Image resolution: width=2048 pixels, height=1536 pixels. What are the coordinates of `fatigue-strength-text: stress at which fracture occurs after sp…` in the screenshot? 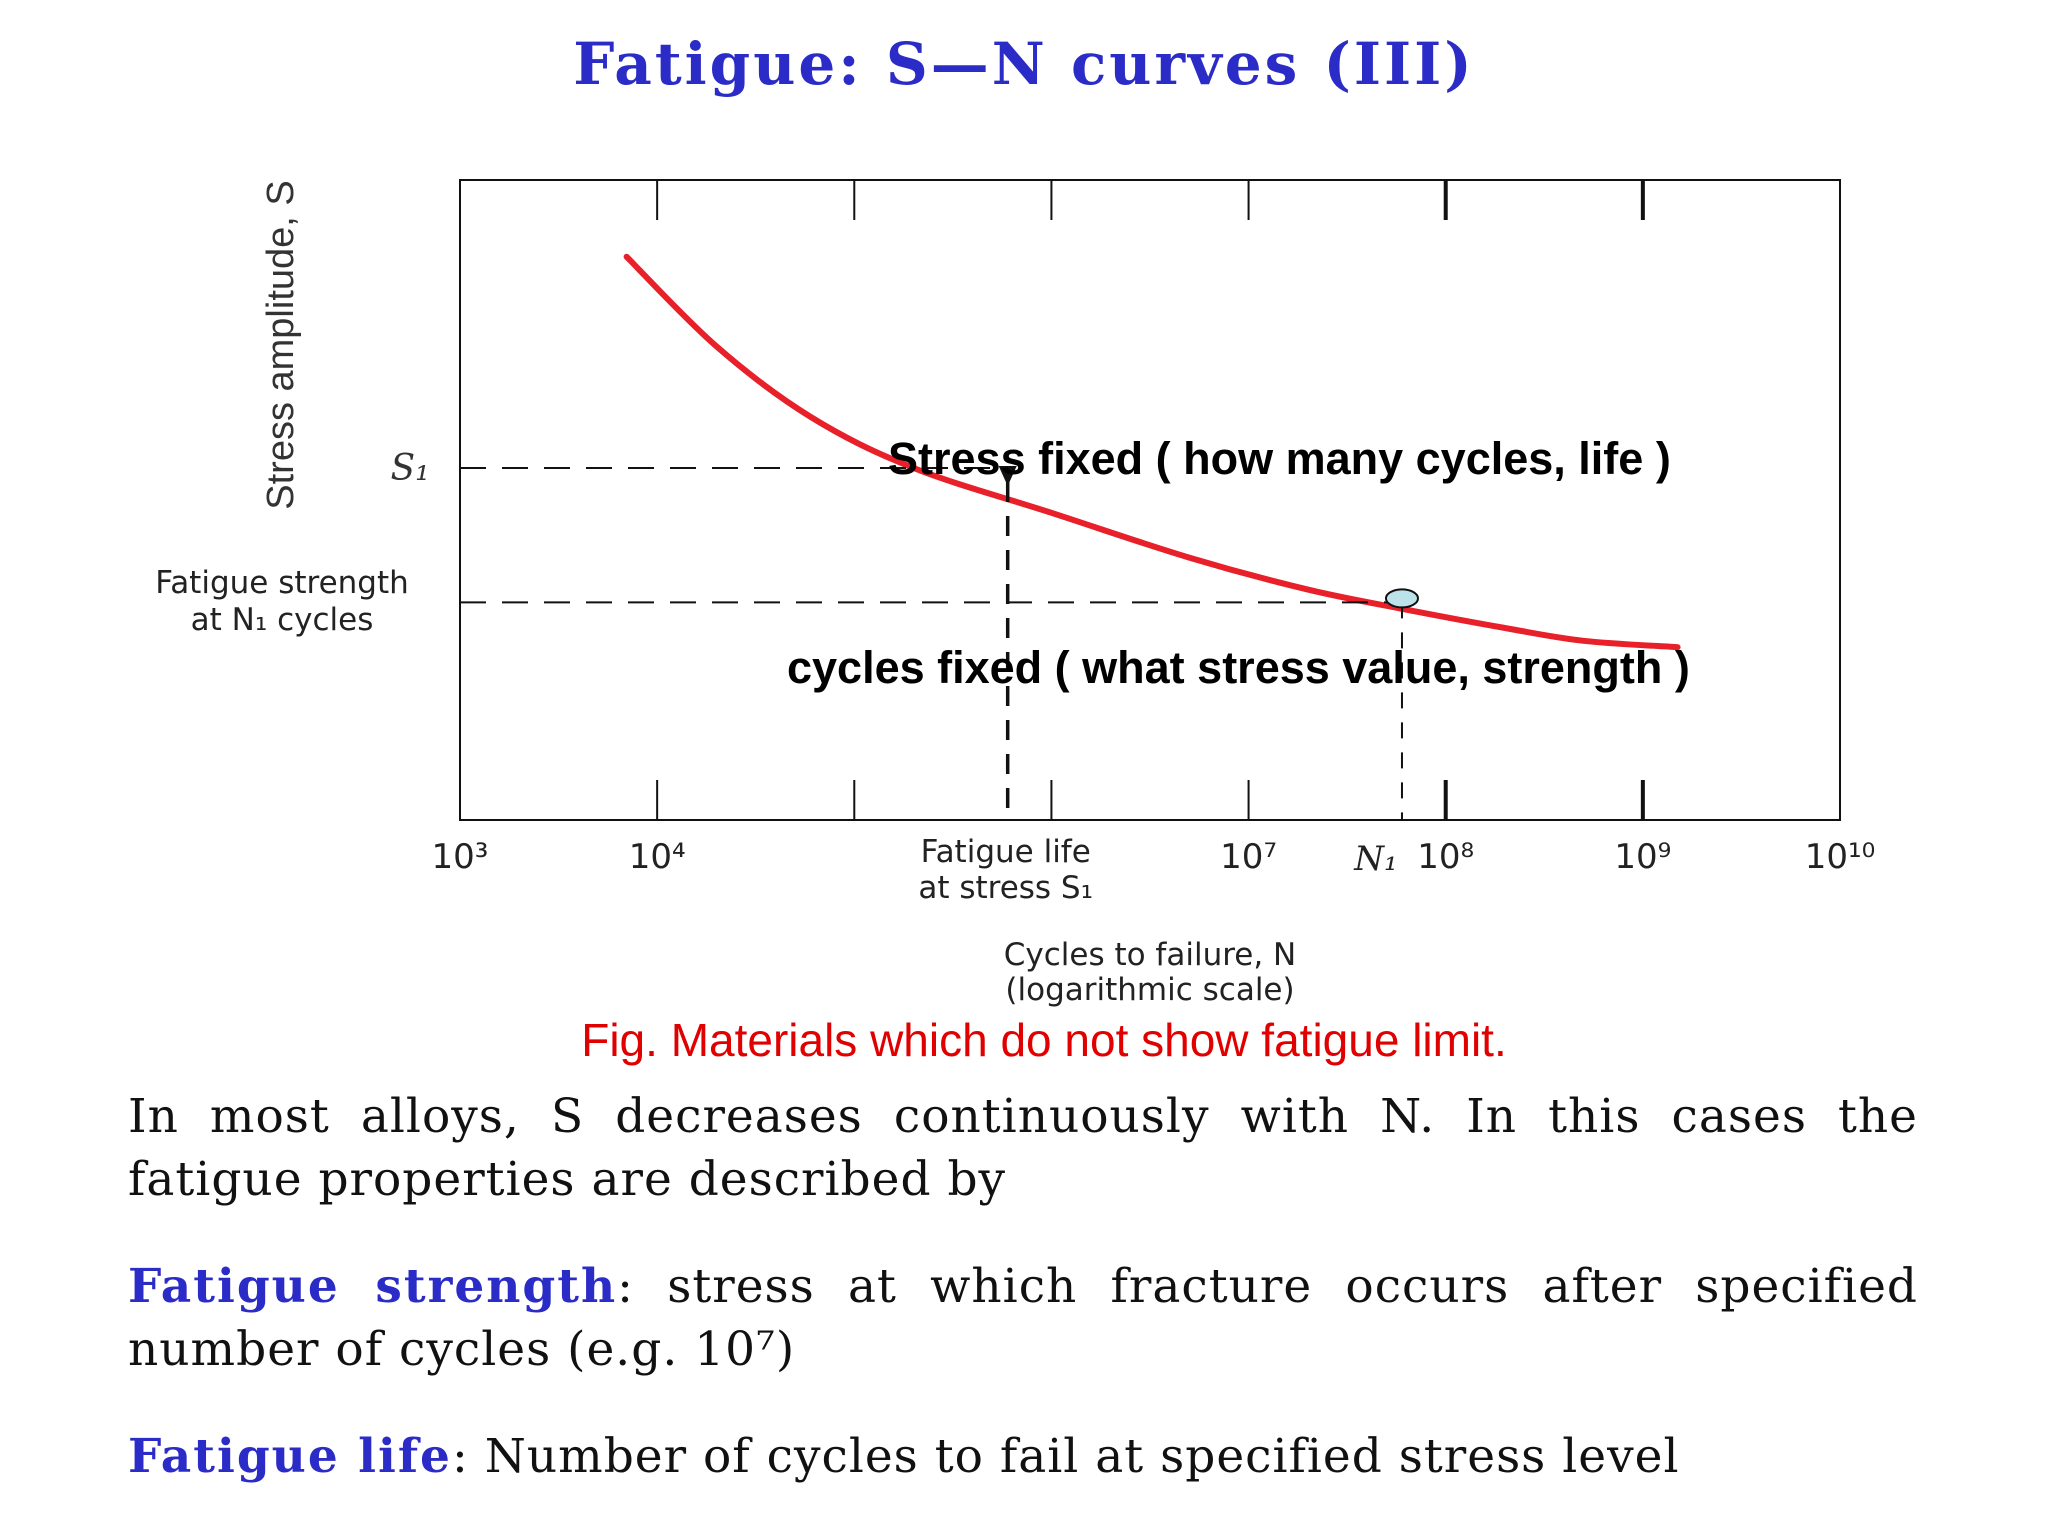 It's located at (1023, 1318).